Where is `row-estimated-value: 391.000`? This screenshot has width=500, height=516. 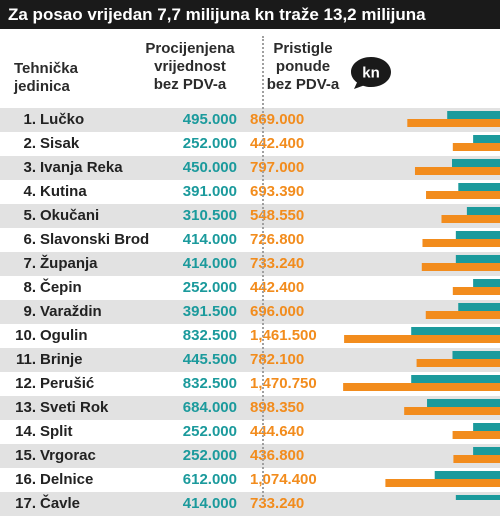
row-estimated-value: 391.000 is located at coordinates (209, 191).